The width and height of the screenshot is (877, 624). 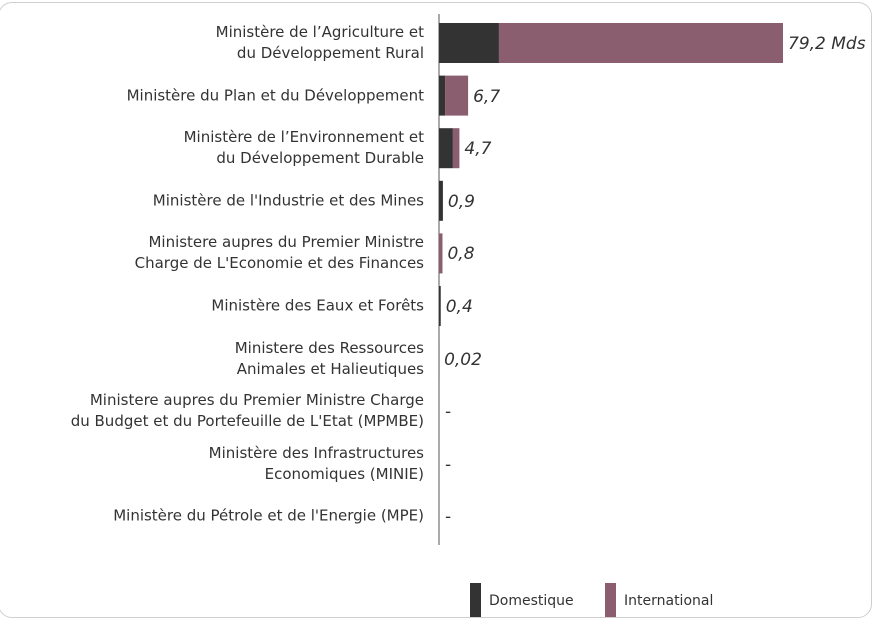 What do you see at coordinates (288, 200) in the screenshot?
I see `category-label: Ministère de l'Industrie et des Mines` at bounding box center [288, 200].